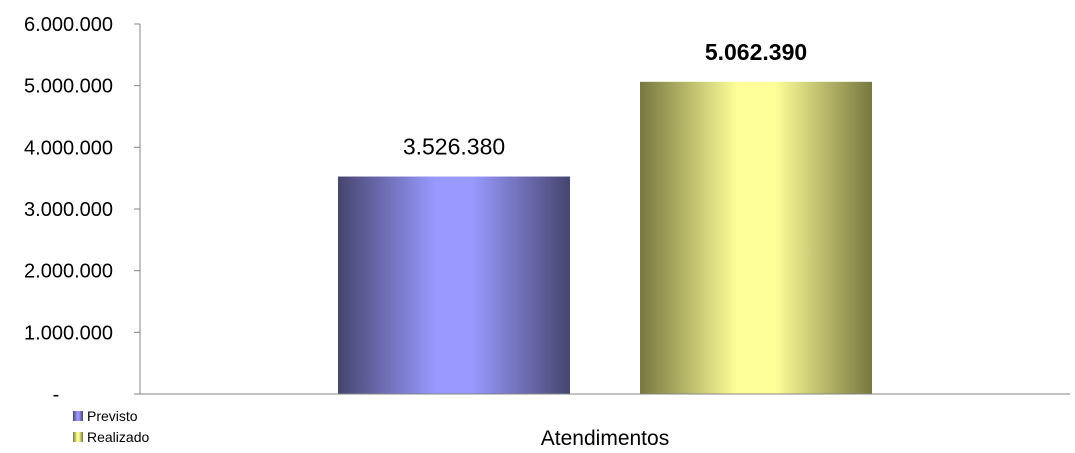  Describe the element at coordinates (68, 25) in the screenshot. I see `y-tick-label: 6.000.000` at that location.